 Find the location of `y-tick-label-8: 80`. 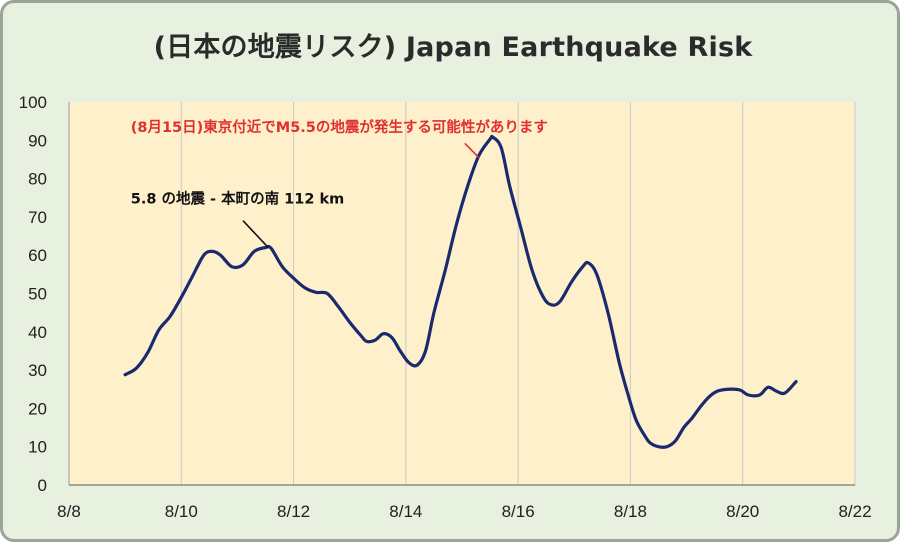

y-tick-label-8: 80 is located at coordinates (37, 179).